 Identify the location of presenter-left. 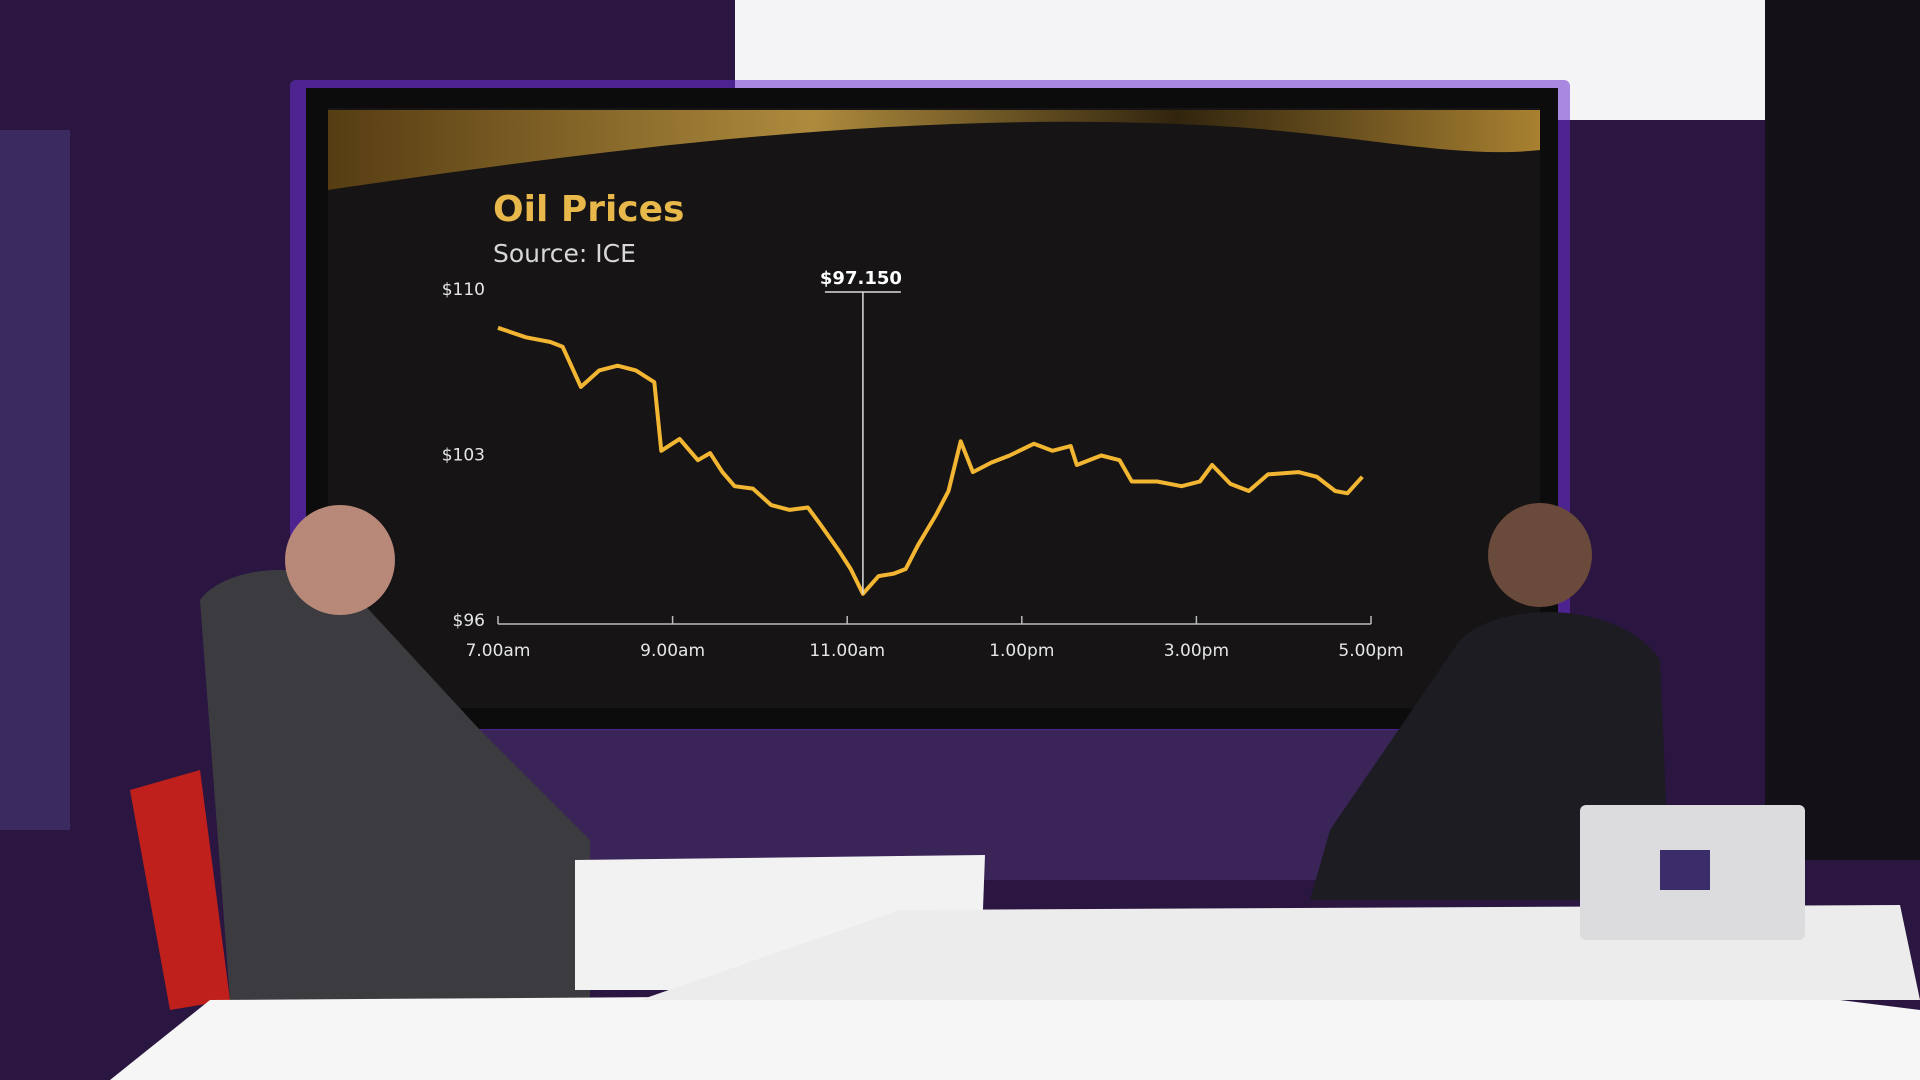
(395, 785).